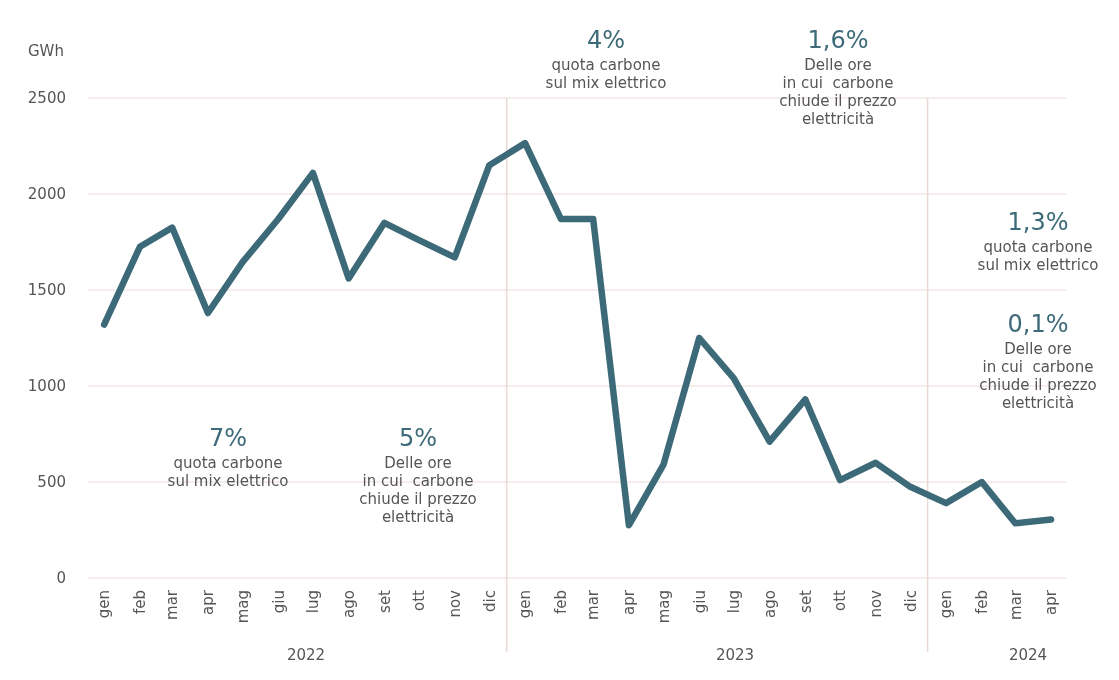 This screenshot has height=680, width=1119. What do you see at coordinates (735, 655) in the screenshot?
I see `text: 2023` at bounding box center [735, 655].